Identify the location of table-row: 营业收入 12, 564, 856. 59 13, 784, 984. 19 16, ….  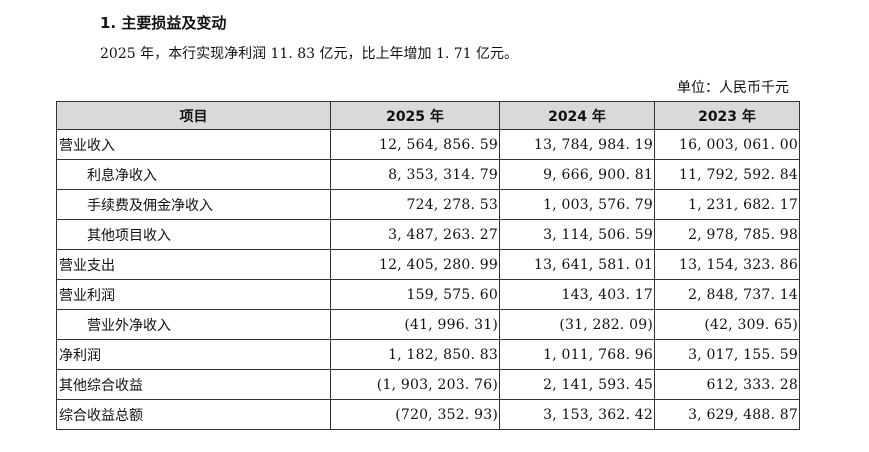
(428, 144).